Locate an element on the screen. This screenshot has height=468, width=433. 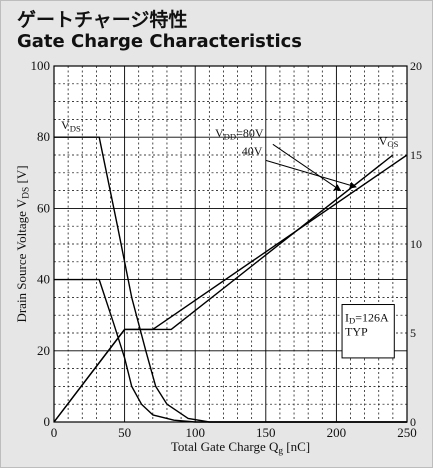
y2-tick-label: 15 is located at coordinates (416, 155).